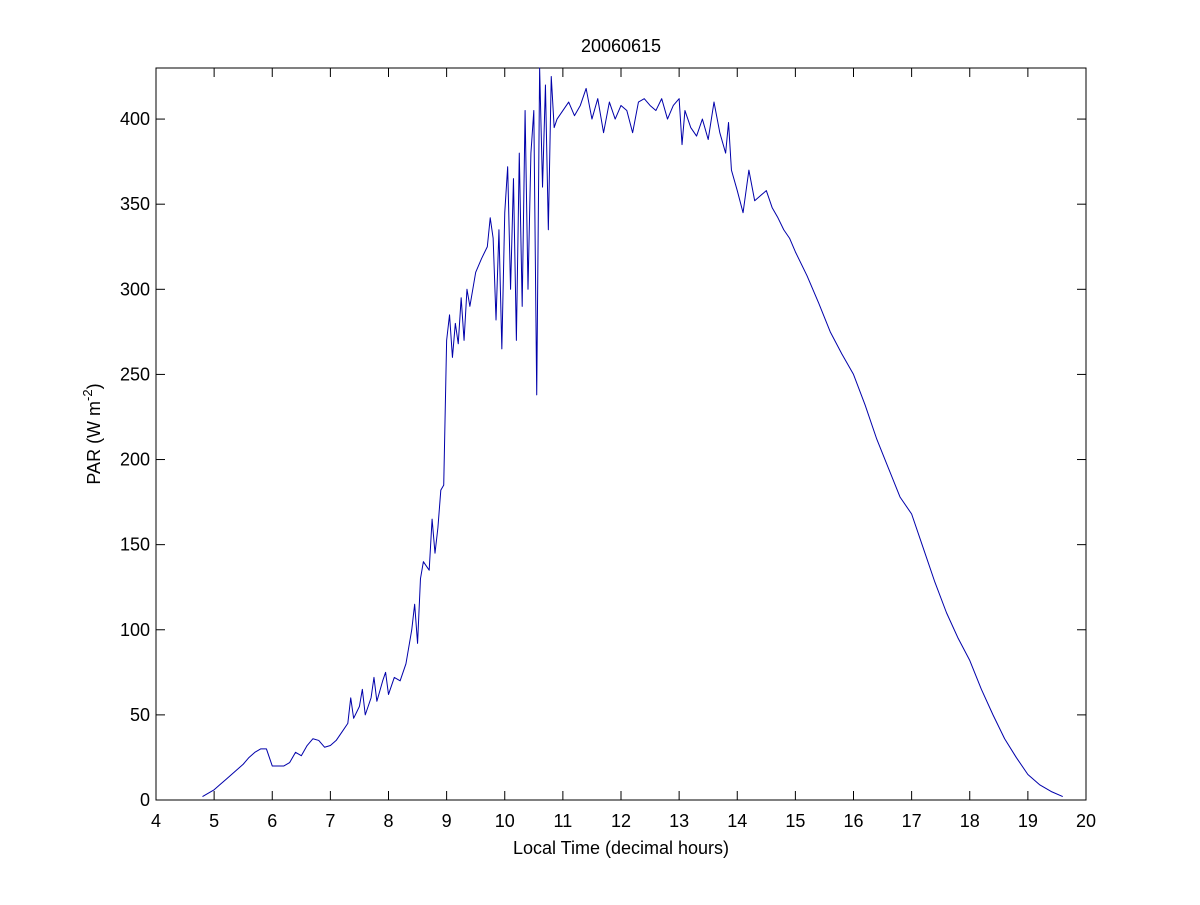 This screenshot has height=905, width=1200. What do you see at coordinates (563, 821) in the screenshot?
I see `x-tick-label: 11` at bounding box center [563, 821].